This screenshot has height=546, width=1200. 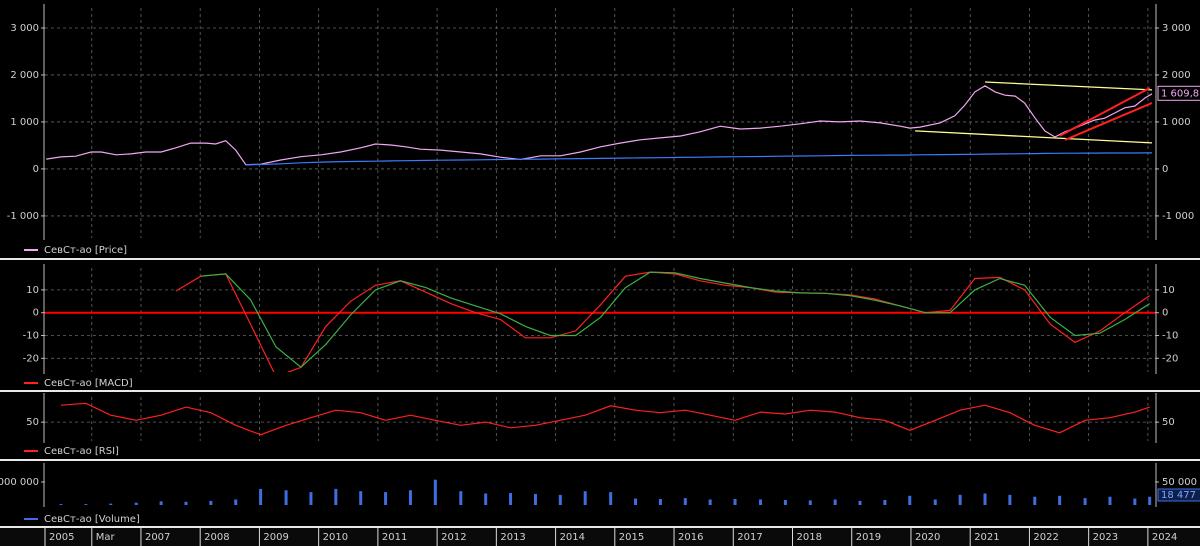 I want to click on y-tick-label: 50 000 000, so click(x=19, y=482).